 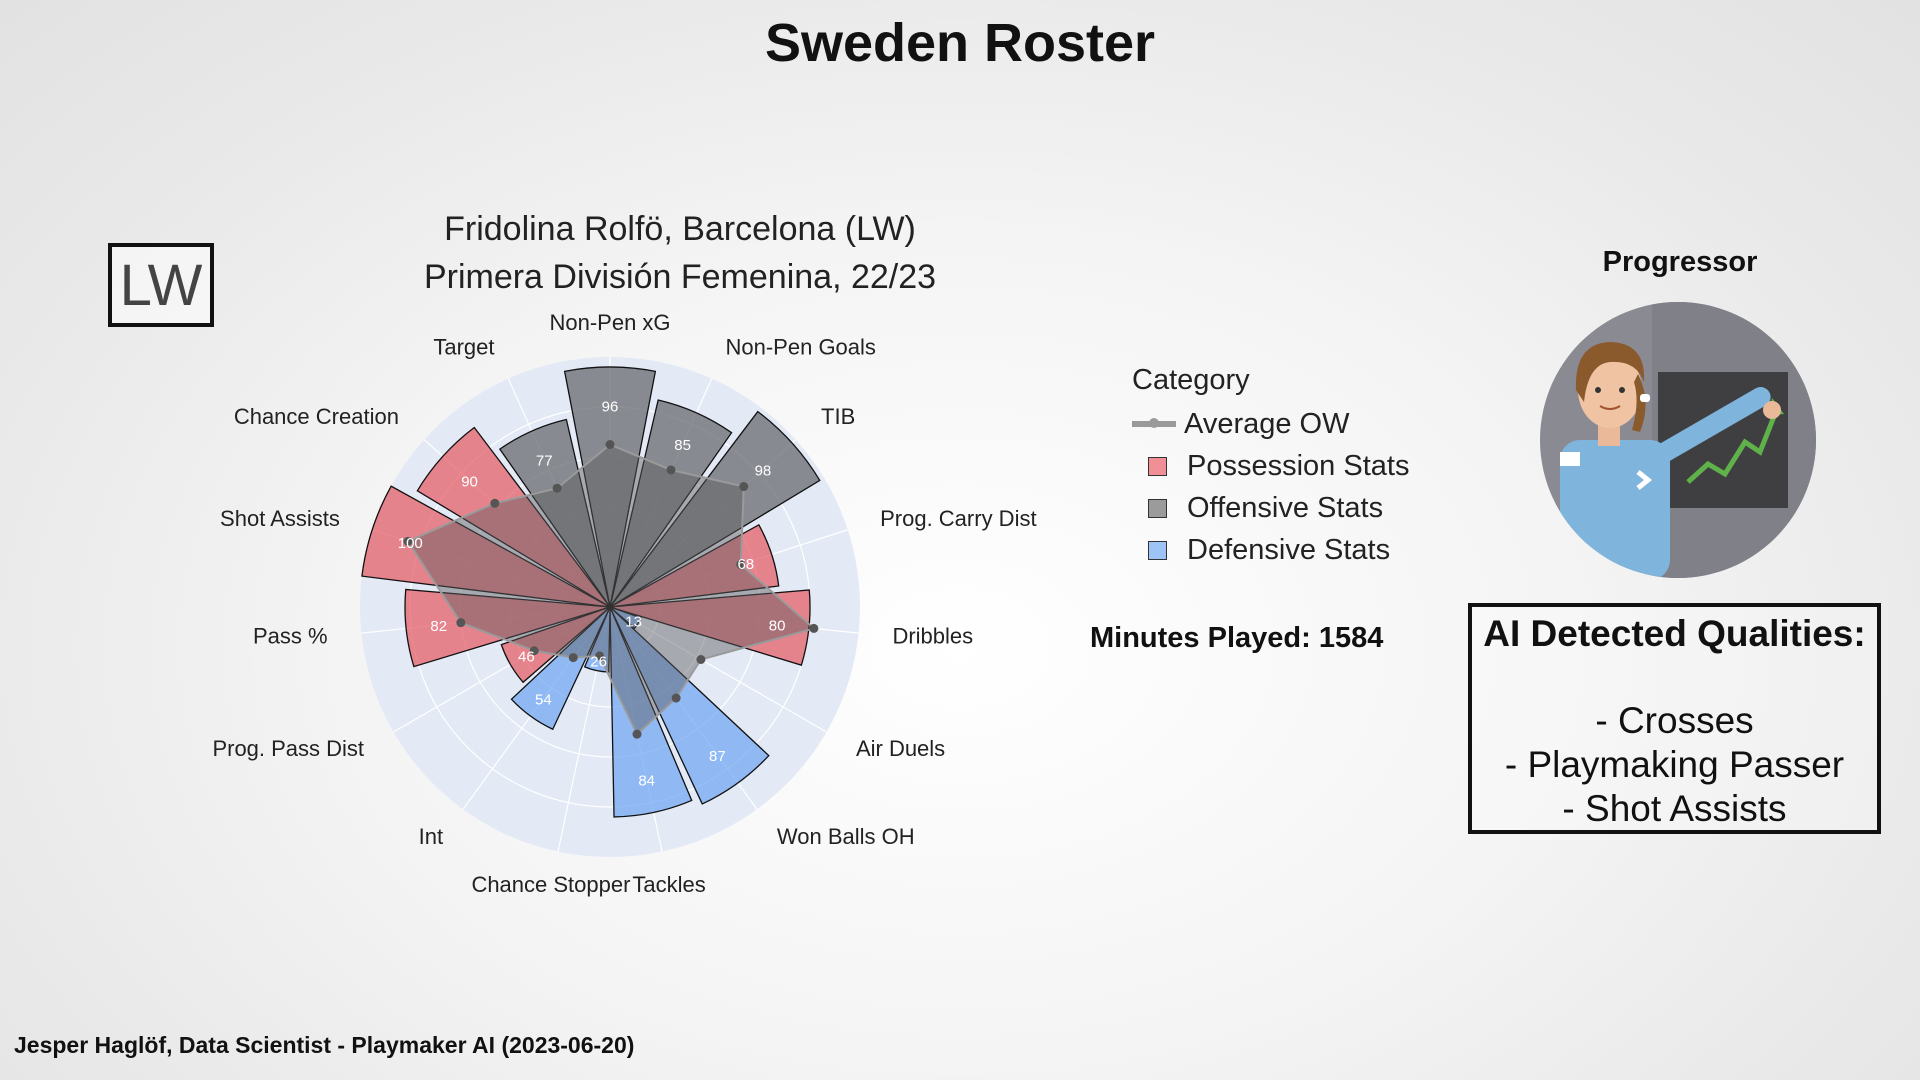 I want to click on value-label: 54, so click(x=543, y=700).